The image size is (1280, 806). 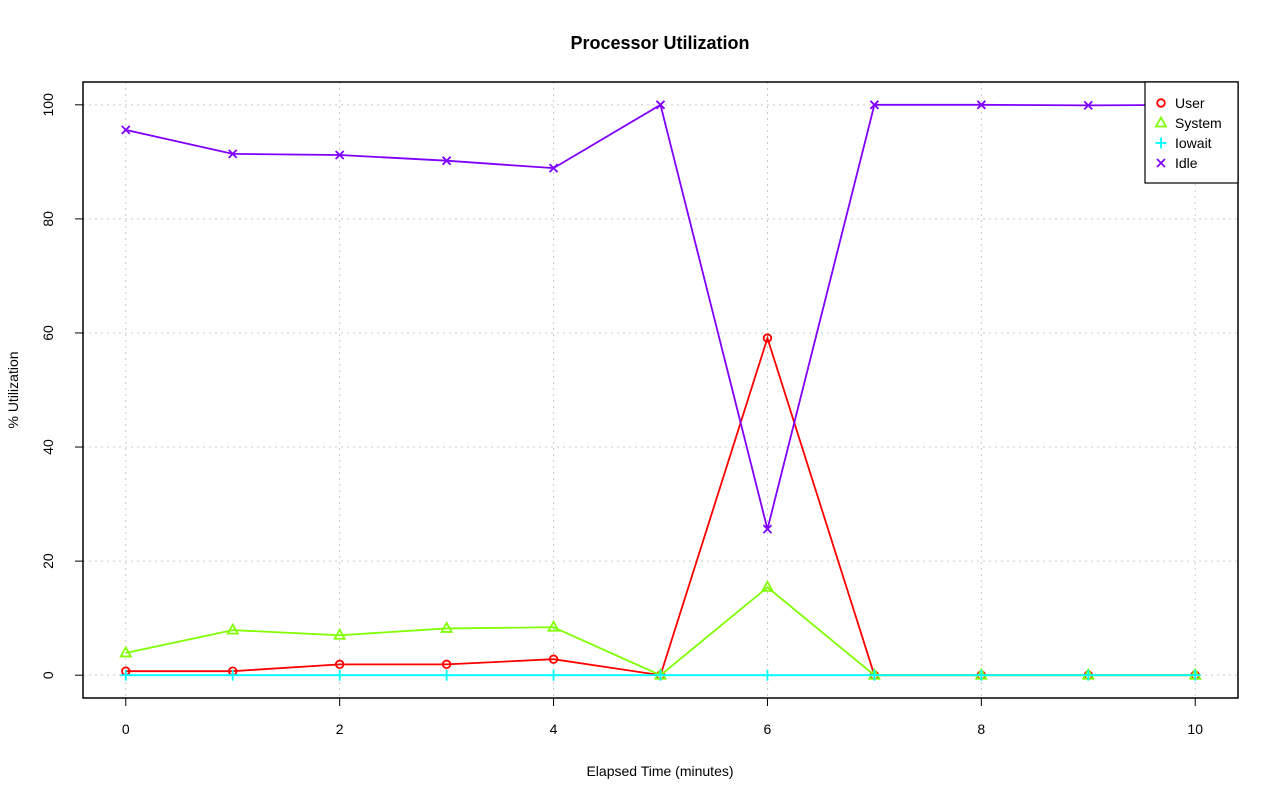 What do you see at coordinates (48, 561) in the screenshot?
I see `y-tick-label: 20` at bounding box center [48, 561].